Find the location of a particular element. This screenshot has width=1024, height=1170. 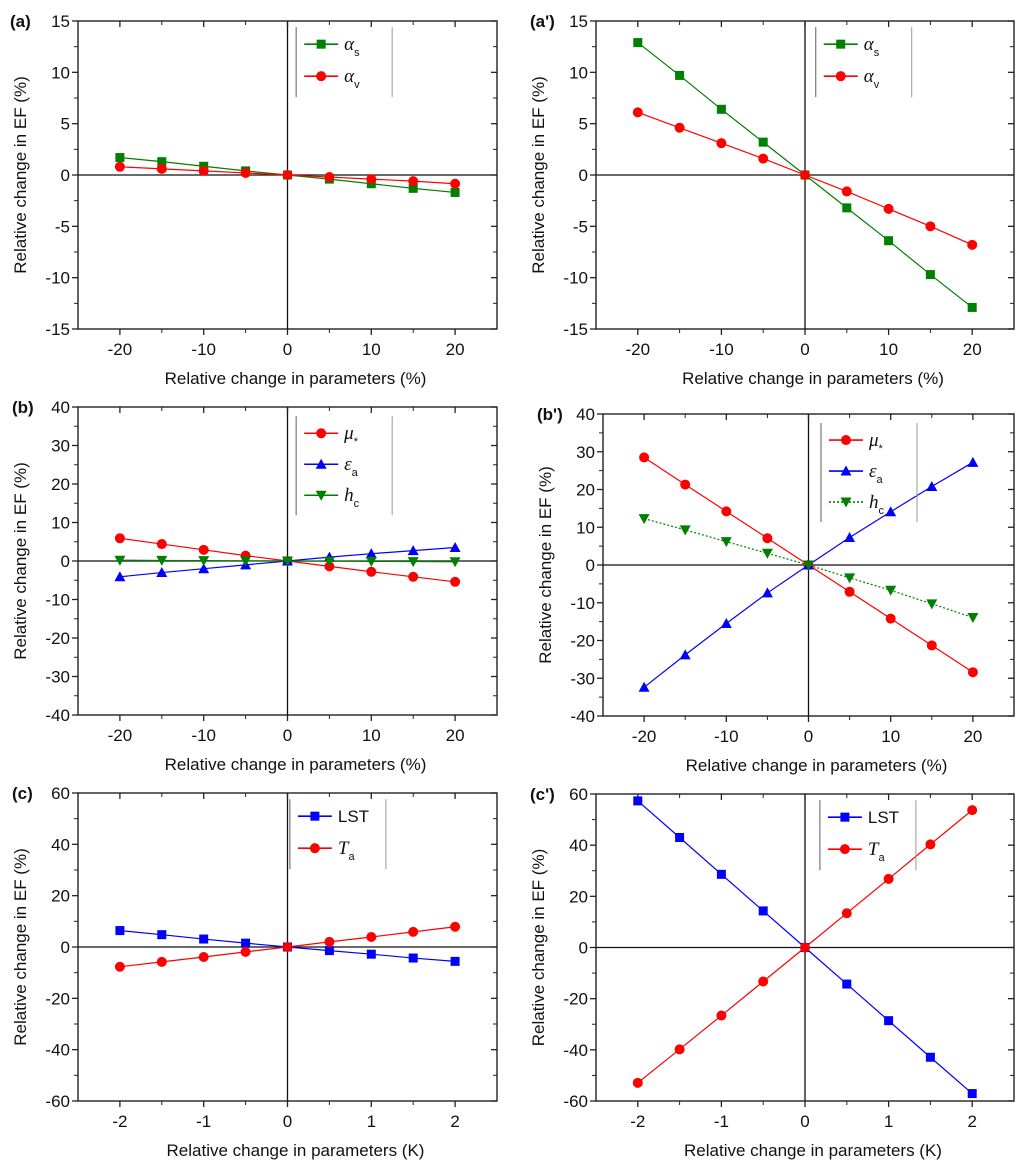

y-tick-label: 10 is located at coordinates (578, 72).